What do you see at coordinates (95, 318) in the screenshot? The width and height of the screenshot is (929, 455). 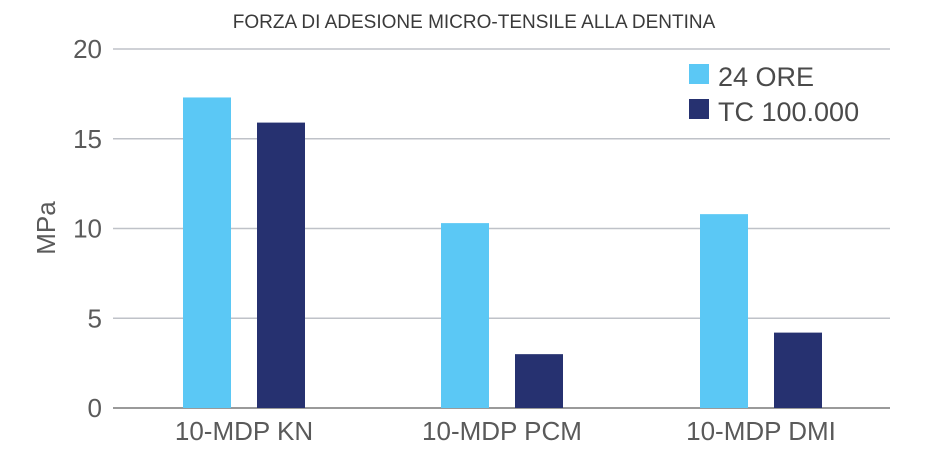 I see `y-tick-label-5: 5` at bounding box center [95, 318].